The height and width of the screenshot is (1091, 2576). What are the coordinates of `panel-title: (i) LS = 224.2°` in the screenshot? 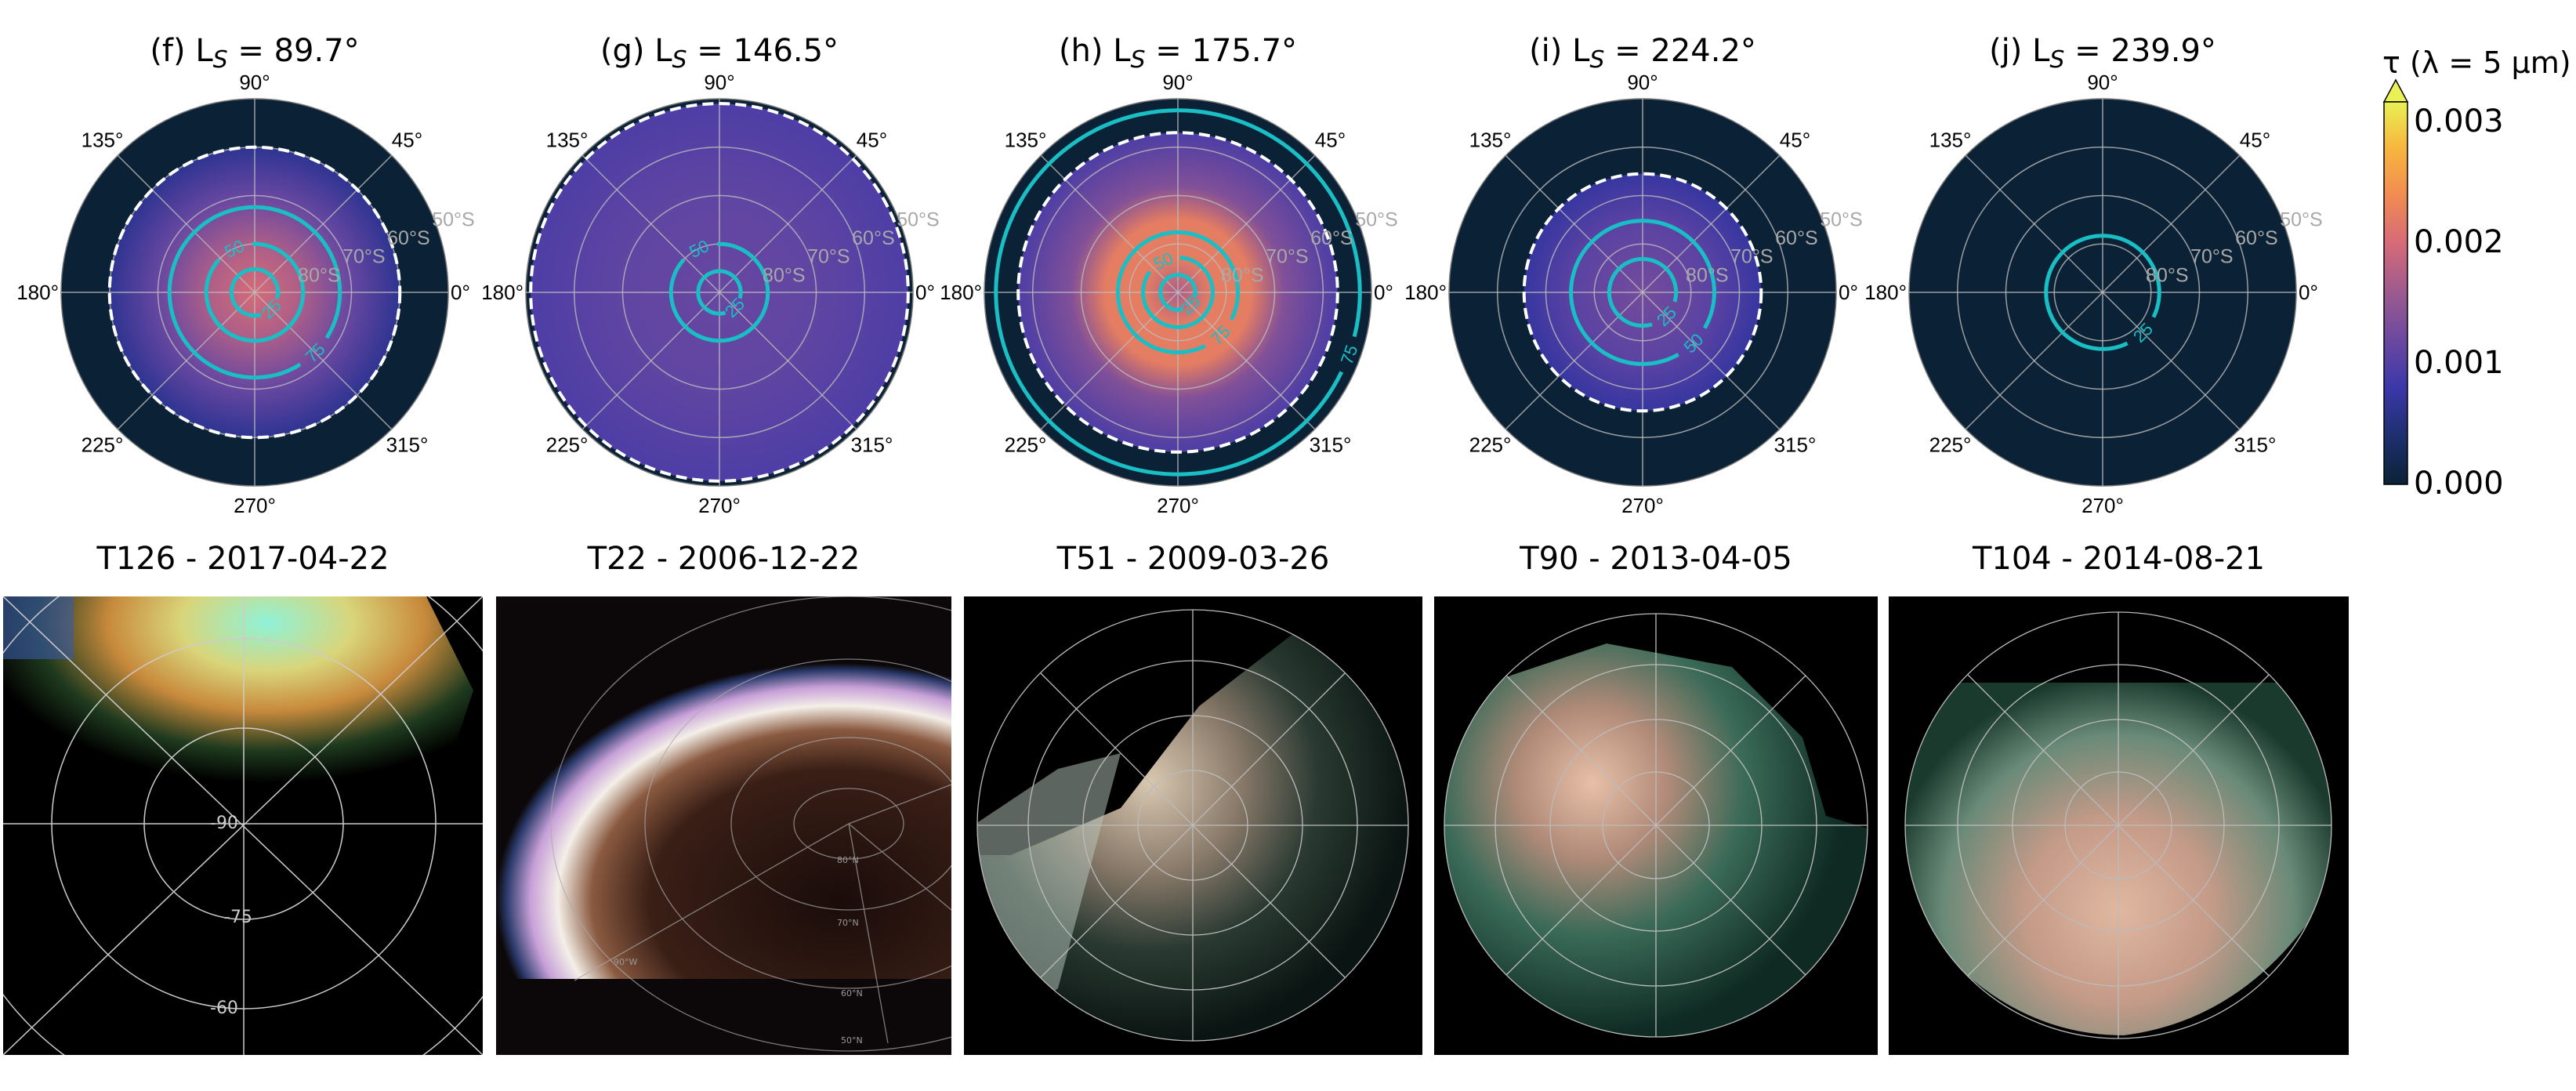 It's located at (1642, 53).